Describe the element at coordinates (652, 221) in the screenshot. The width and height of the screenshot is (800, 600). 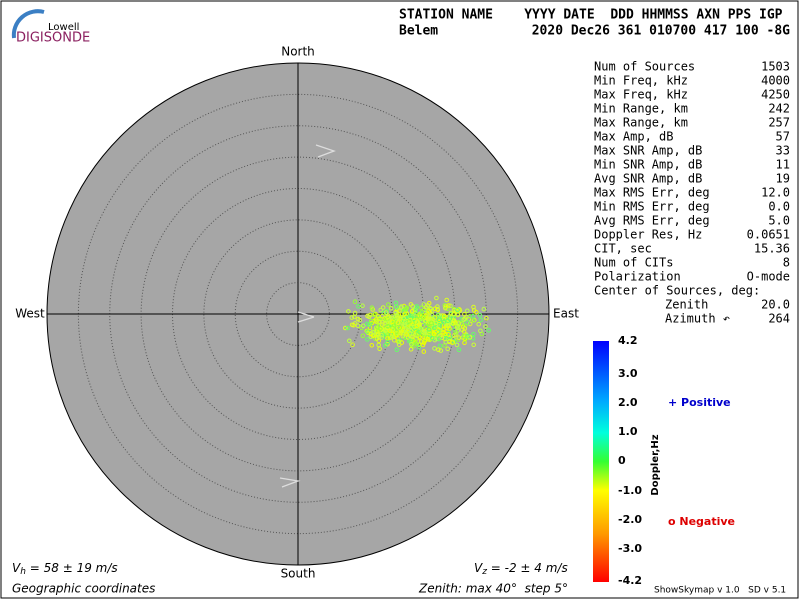
I see `param-label: Avg RMS Err, deg` at that location.